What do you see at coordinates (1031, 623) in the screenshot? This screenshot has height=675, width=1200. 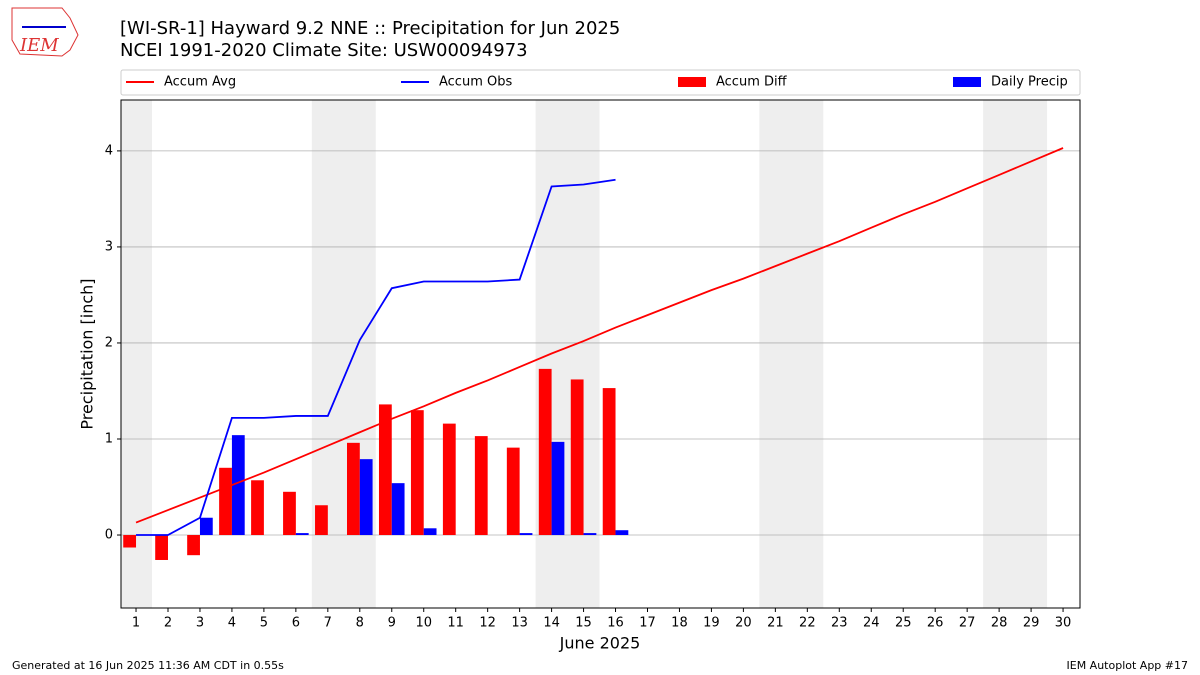 I see `x-tick-label: 29` at bounding box center [1031, 623].